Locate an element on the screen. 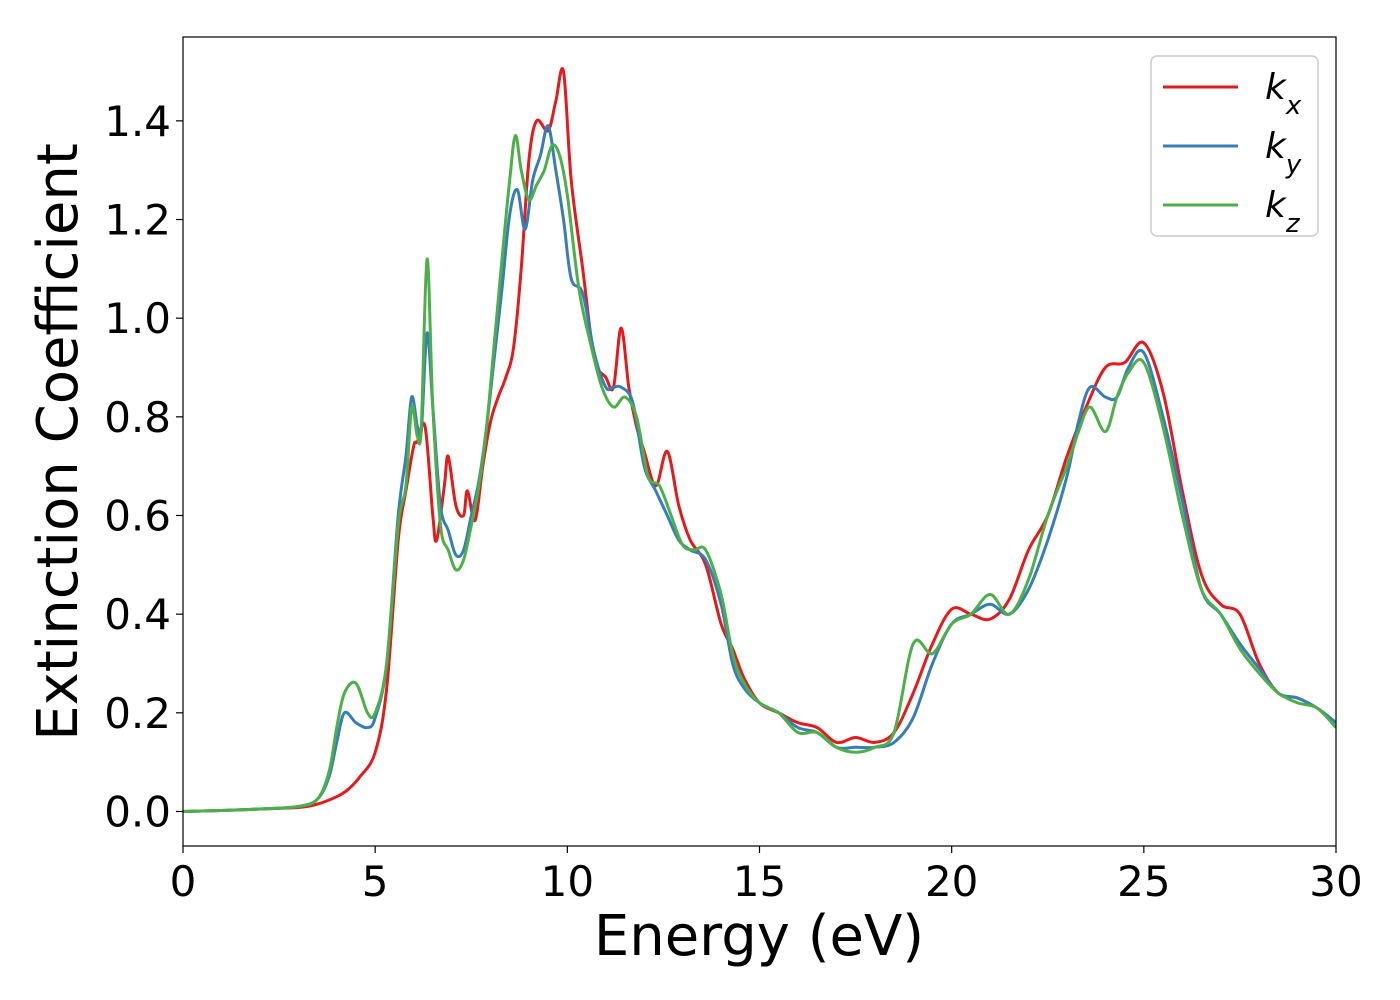 The image size is (1400, 1000). x-tick-label: 30 is located at coordinates (1335, 881).